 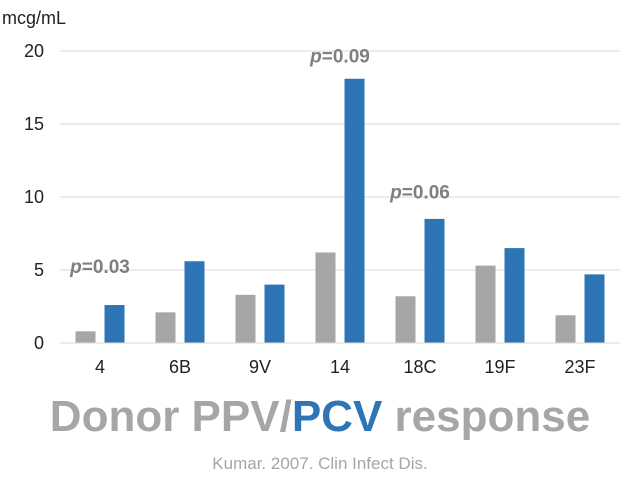 I want to click on bar-pcv-9V, so click(x=274, y=313).